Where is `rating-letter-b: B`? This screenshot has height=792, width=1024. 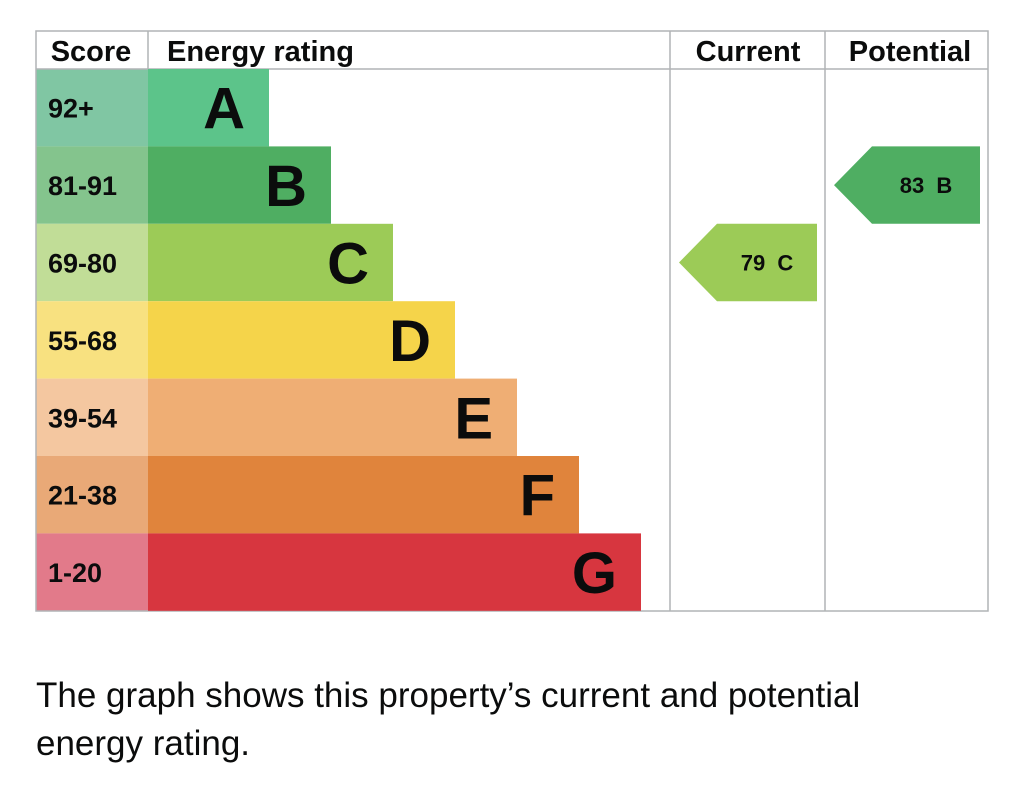 rating-letter-b: B is located at coordinates (286, 186).